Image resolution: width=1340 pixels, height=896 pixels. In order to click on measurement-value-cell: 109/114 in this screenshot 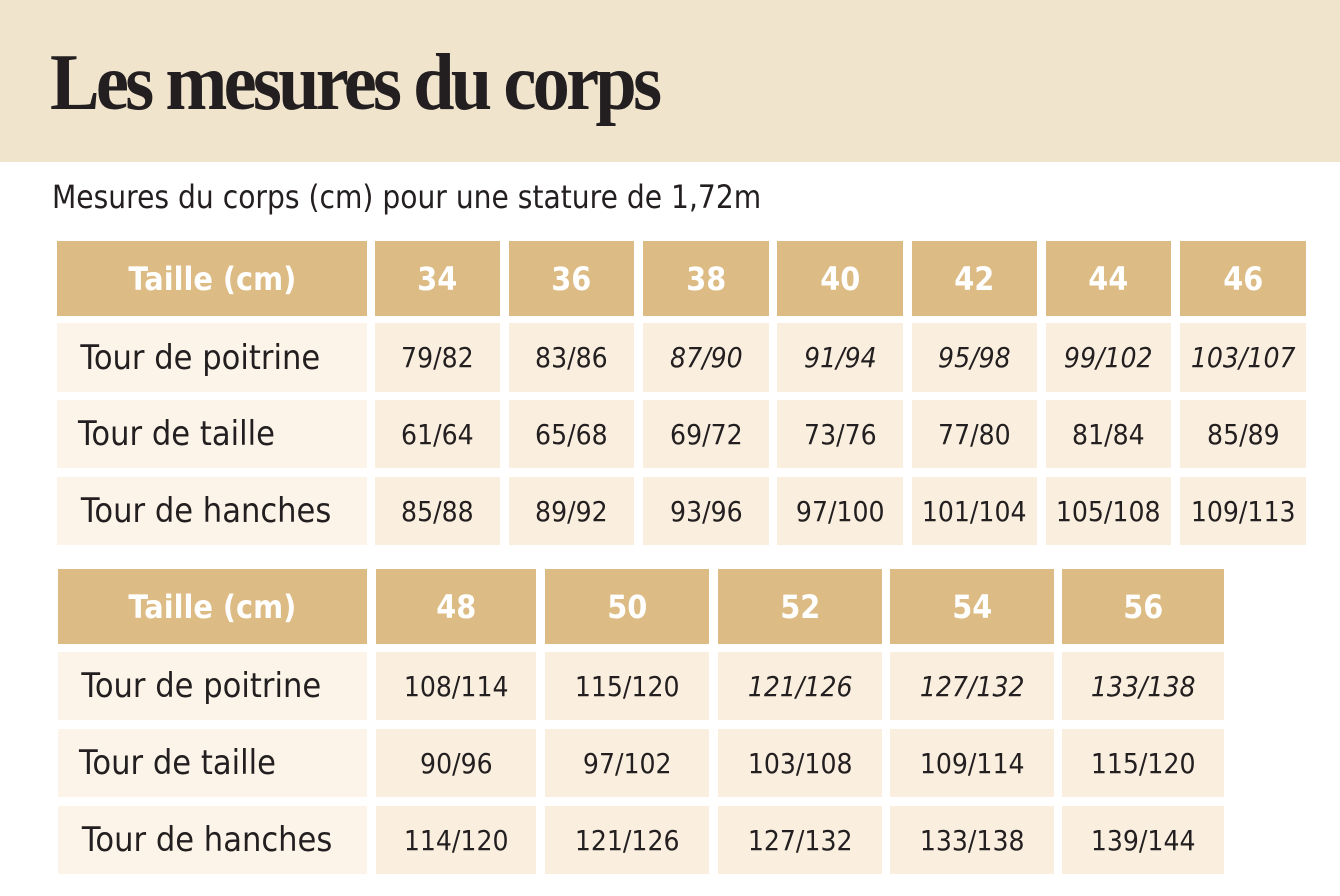, I will do `click(972, 763)`.